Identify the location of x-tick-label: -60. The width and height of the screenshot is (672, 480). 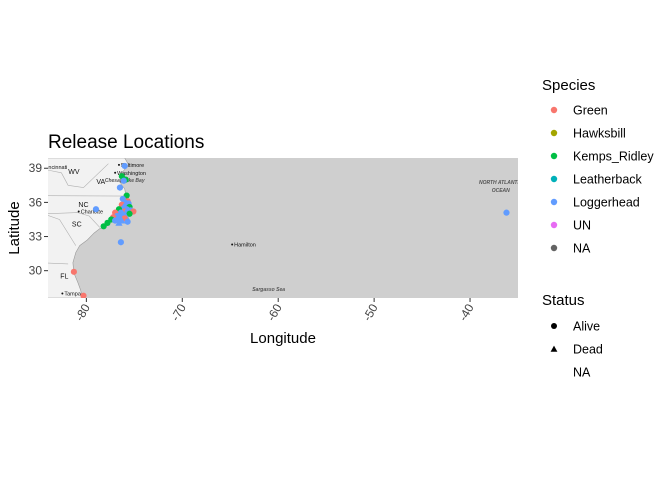
(274, 312).